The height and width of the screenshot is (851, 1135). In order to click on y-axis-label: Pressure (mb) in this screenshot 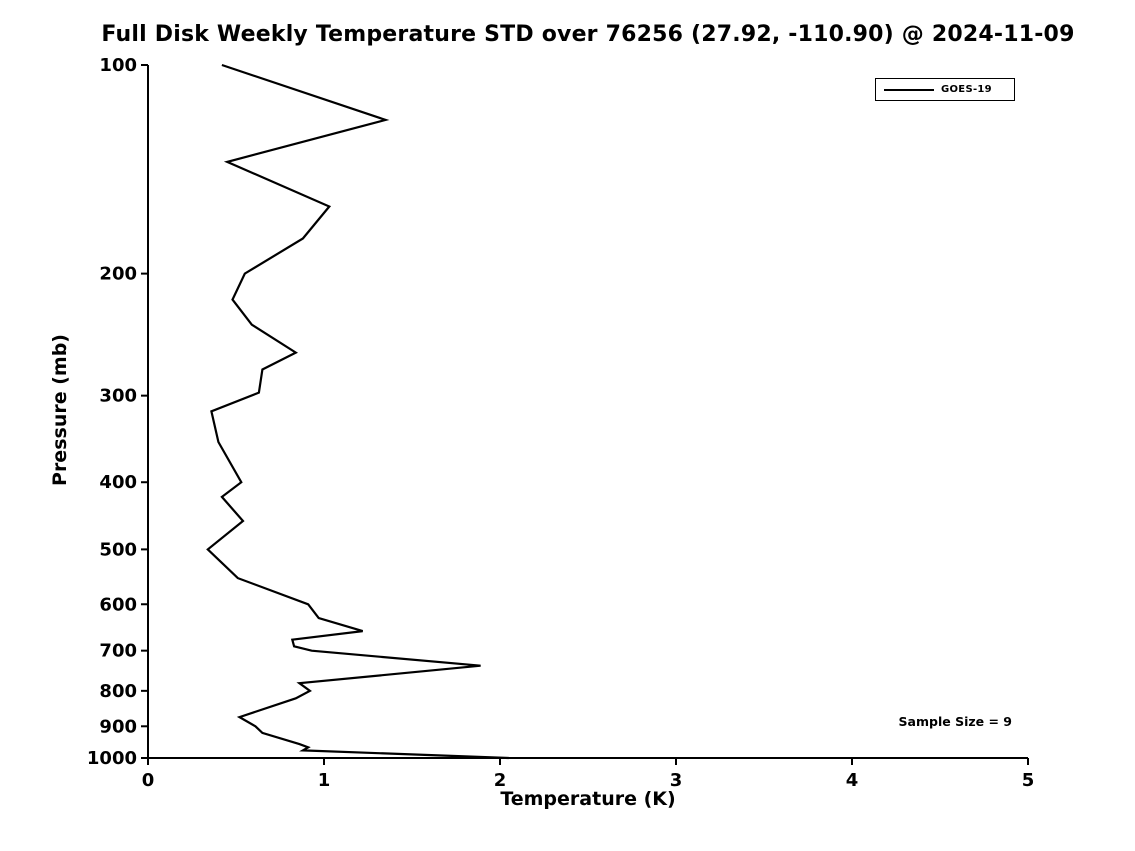, I will do `click(60, 410)`.